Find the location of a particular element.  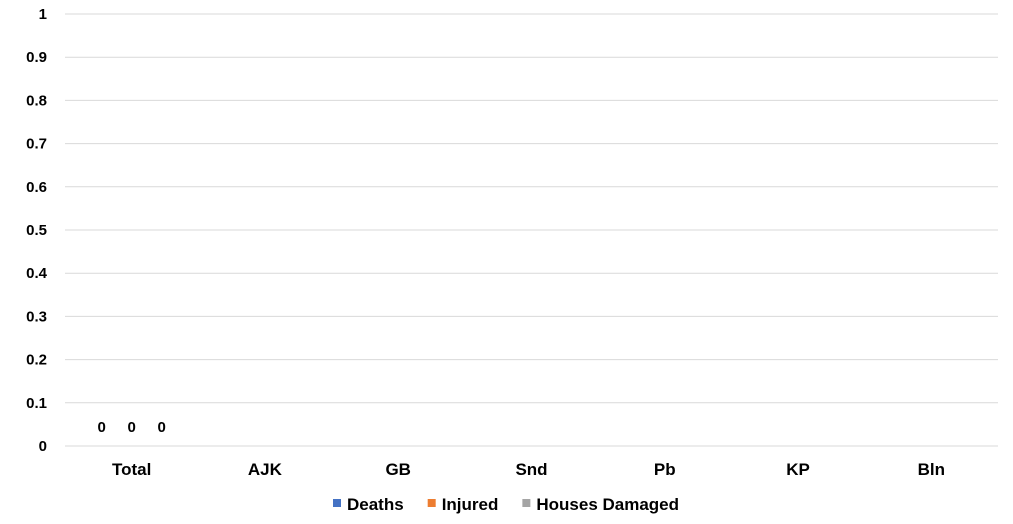

y-tick-label: 0.3 is located at coordinates (36, 316).